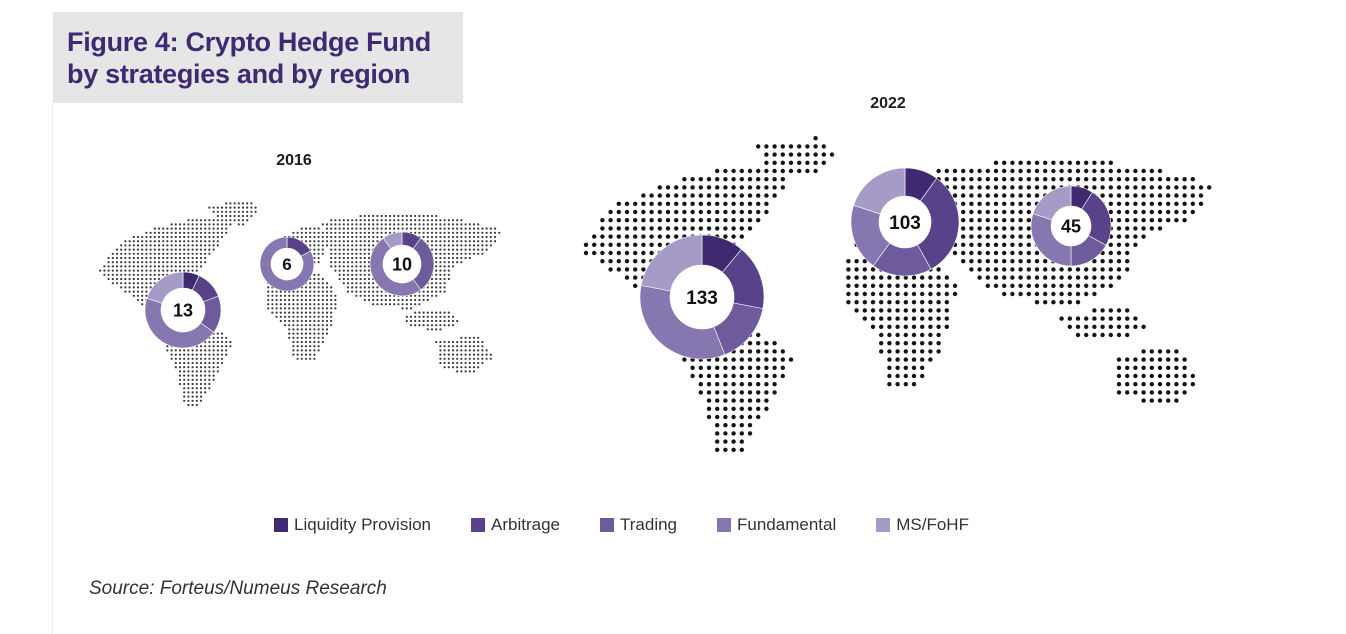  Describe the element at coordinates (932, 524) in the screenshot. I see `legend-label: MS/FoHF` at that location.